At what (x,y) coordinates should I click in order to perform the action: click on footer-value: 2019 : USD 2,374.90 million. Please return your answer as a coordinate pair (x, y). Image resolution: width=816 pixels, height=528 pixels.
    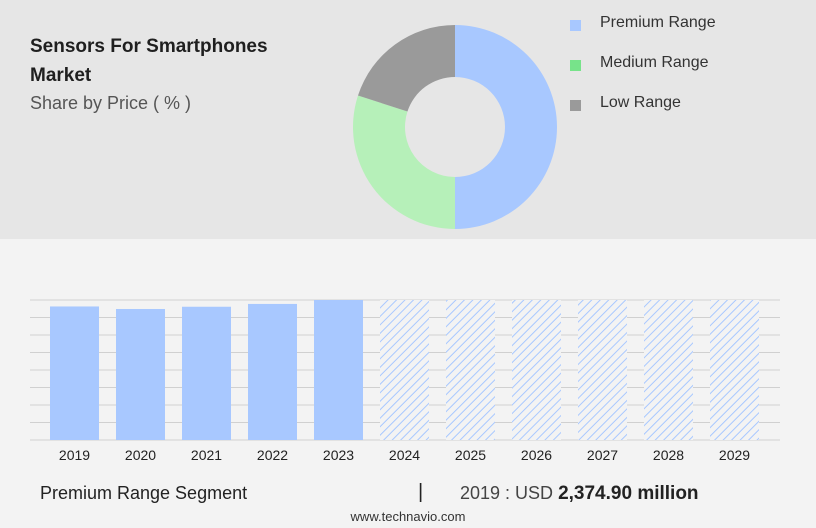
    Looking at the image, I should click on (579, 494).